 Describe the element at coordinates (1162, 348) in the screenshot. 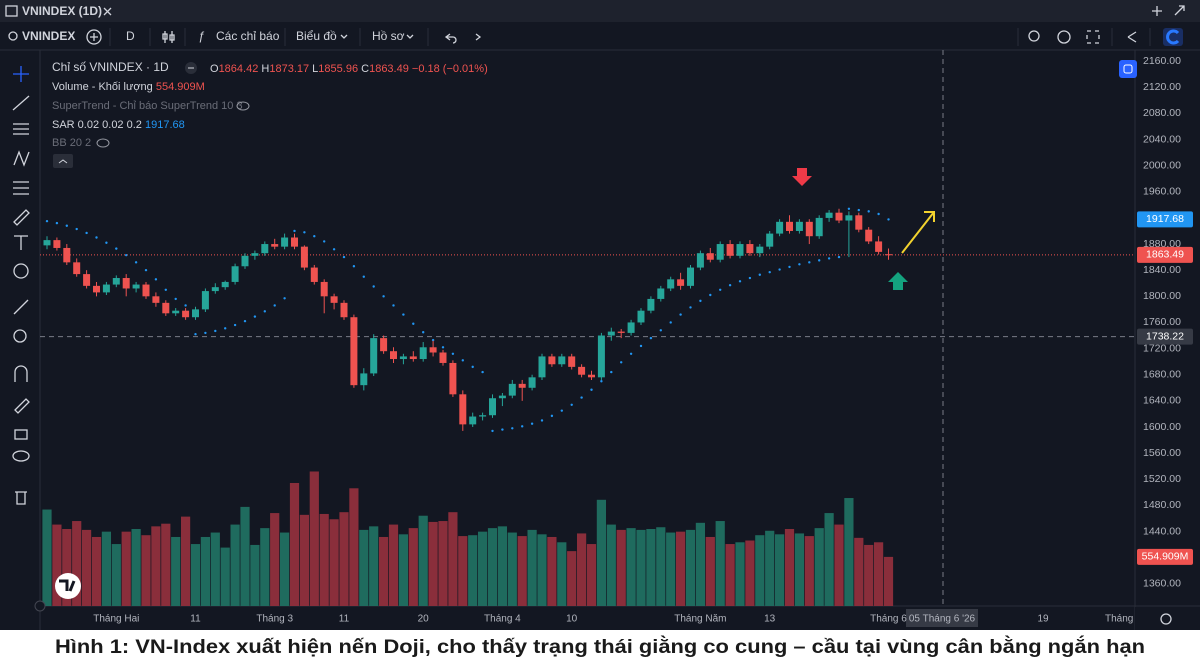

I see `y-tick-label: 1720.00` at that location.